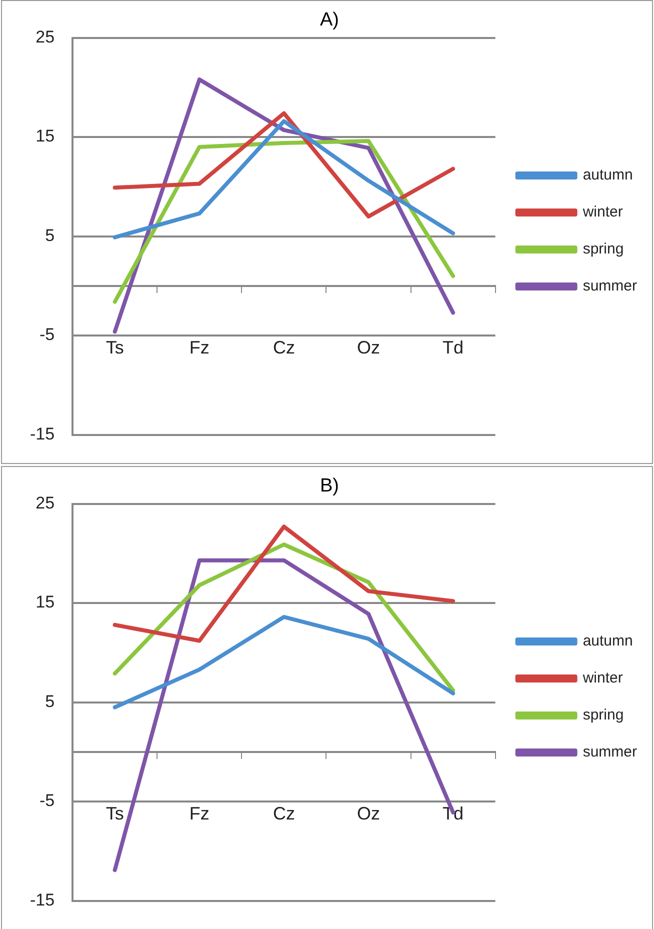 This screenshot has height=929, width=654. I want to click on x-tick-label: Td, so click(453, 348).